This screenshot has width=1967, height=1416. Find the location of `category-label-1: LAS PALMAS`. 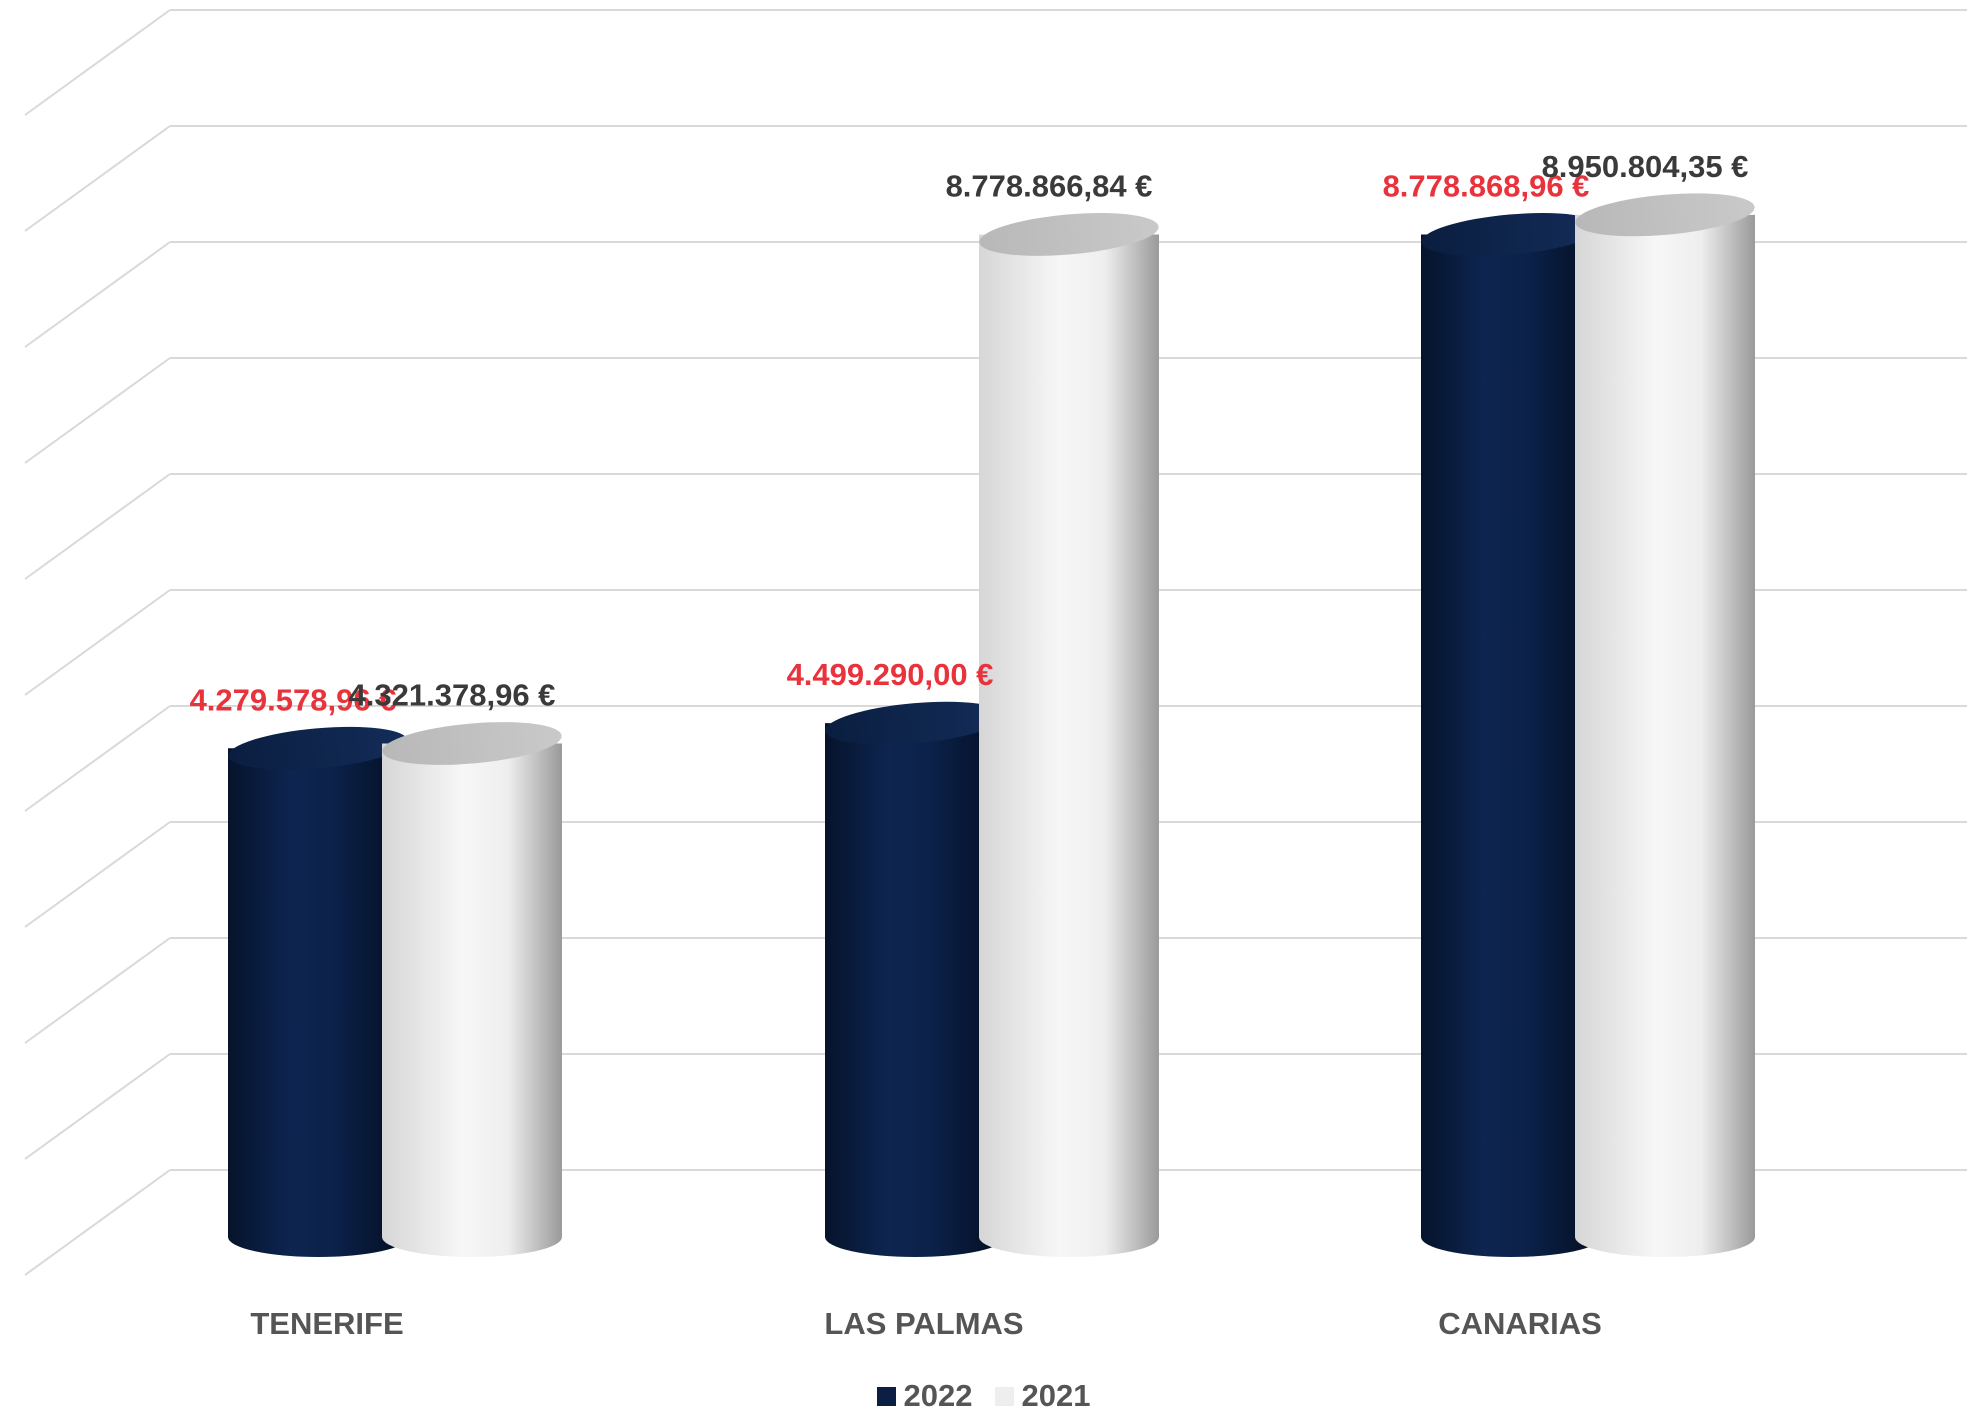

category-label-1: LAS PALMAS is located at coordinates (923, 1323).